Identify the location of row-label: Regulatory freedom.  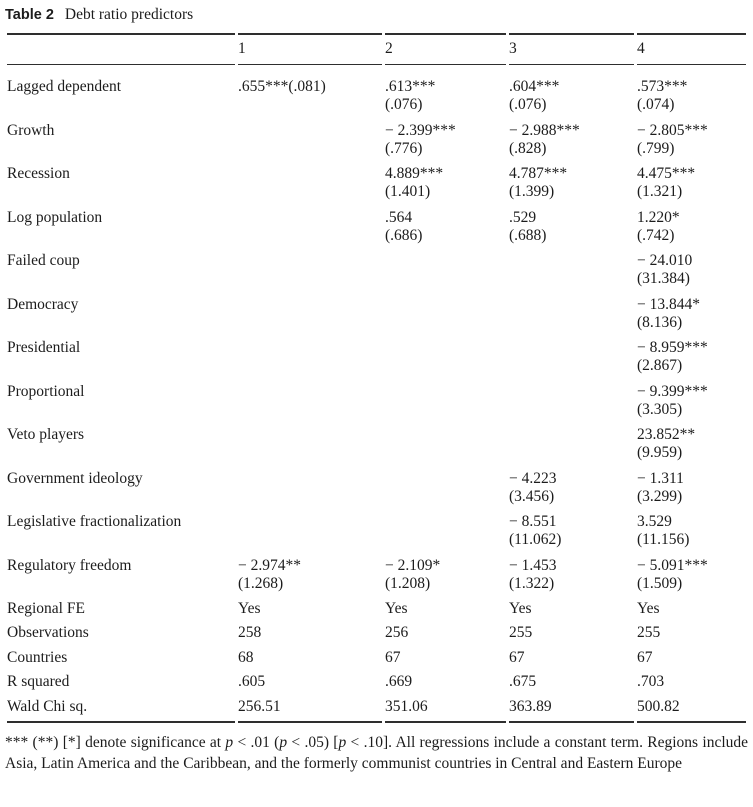
(69, 565).